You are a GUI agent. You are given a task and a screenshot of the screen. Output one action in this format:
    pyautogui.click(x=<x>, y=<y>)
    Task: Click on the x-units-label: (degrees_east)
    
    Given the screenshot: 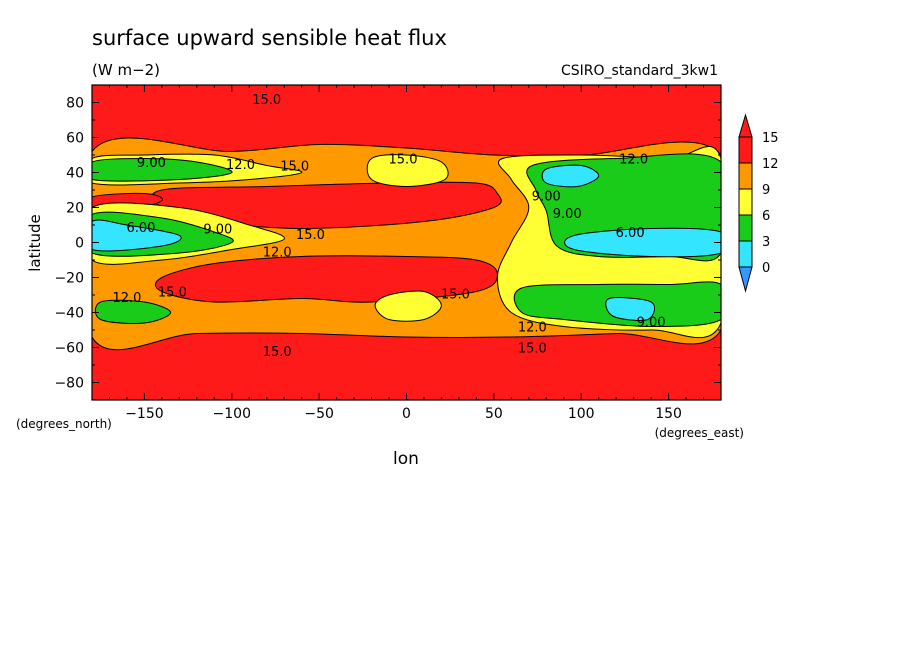 What is the action you would take?
    pyautogui.click(x=699, y=433)
    